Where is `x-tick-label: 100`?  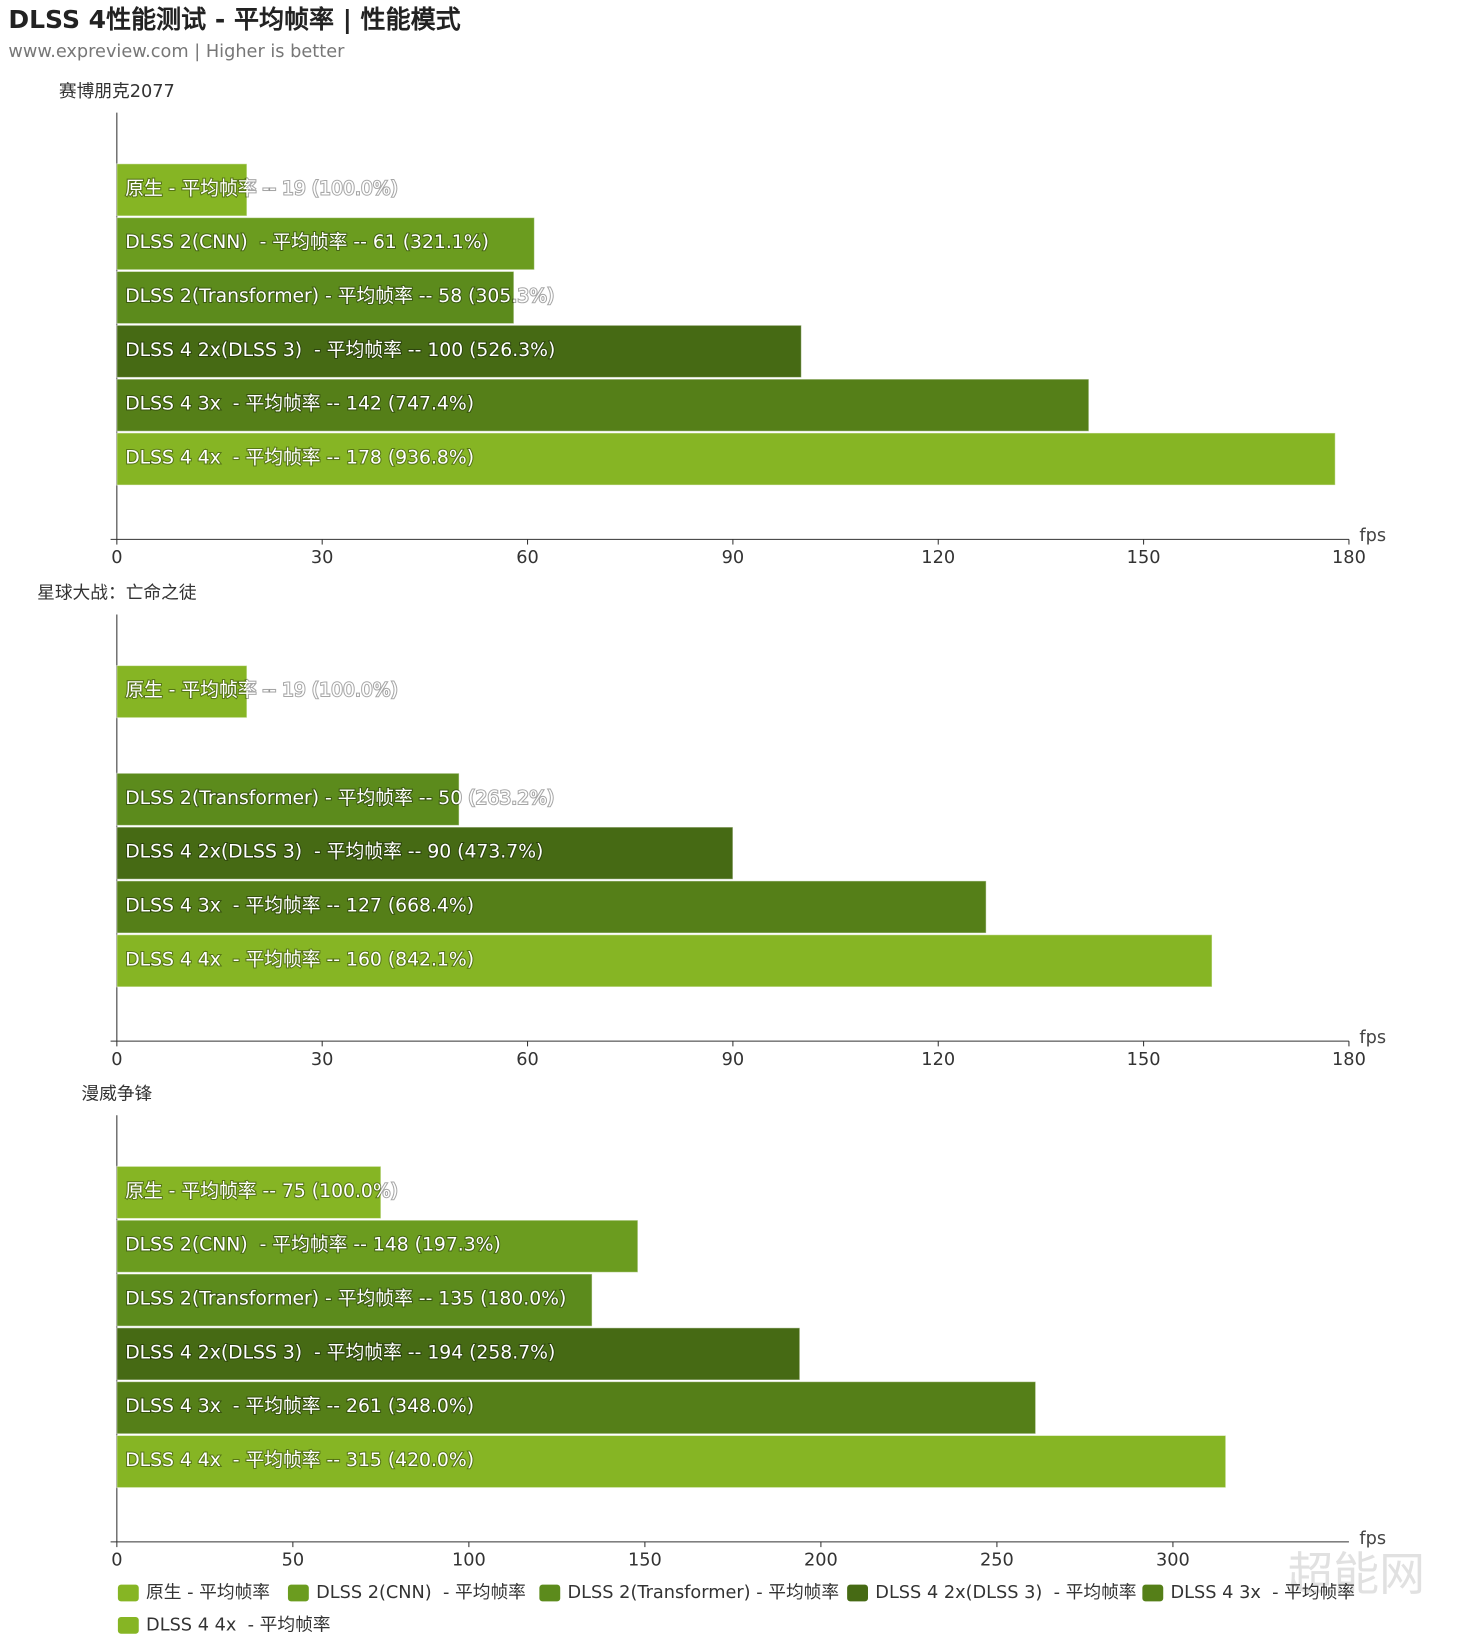
x-tick-label: 100 is located at coordinates (469, 1561).